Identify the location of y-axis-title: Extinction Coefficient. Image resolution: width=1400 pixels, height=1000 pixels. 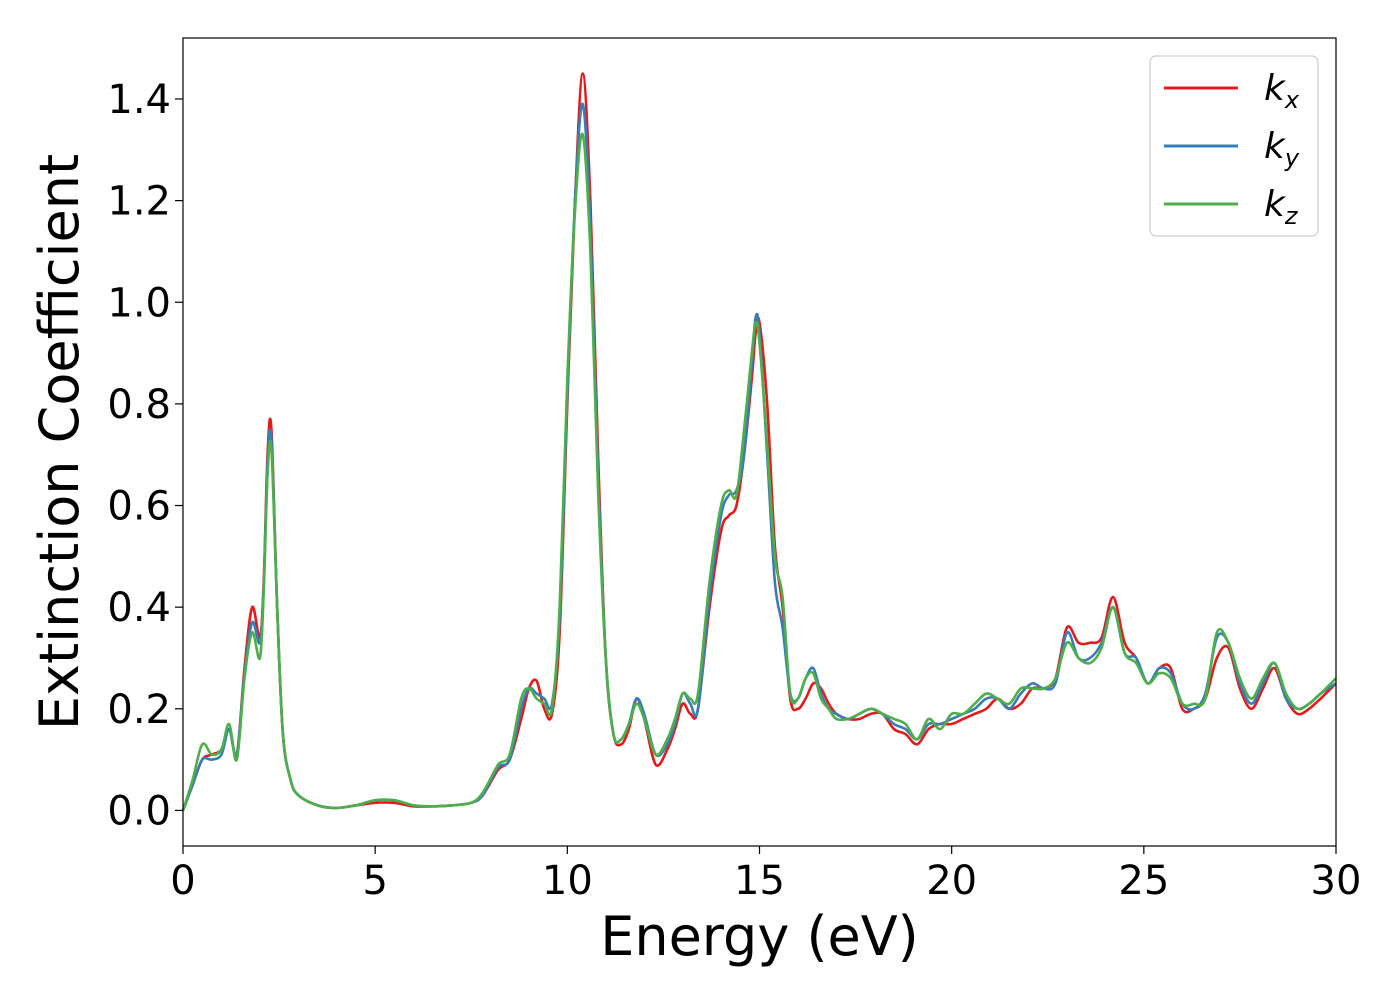
(59, 442).